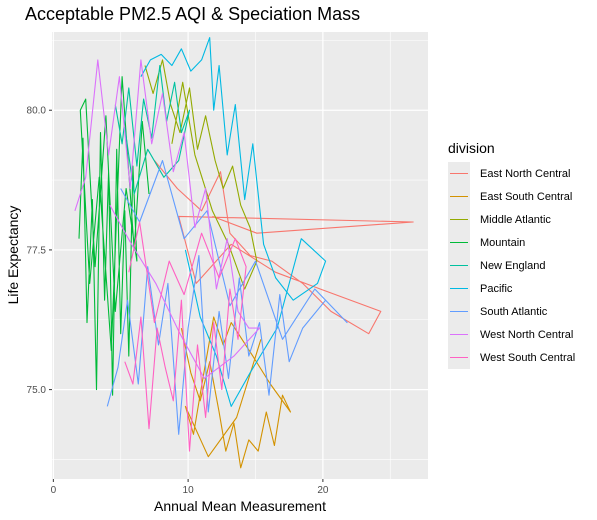 This screenshot has height=520, width=597. I want to click on series-line-new-england, so click(152, 129).